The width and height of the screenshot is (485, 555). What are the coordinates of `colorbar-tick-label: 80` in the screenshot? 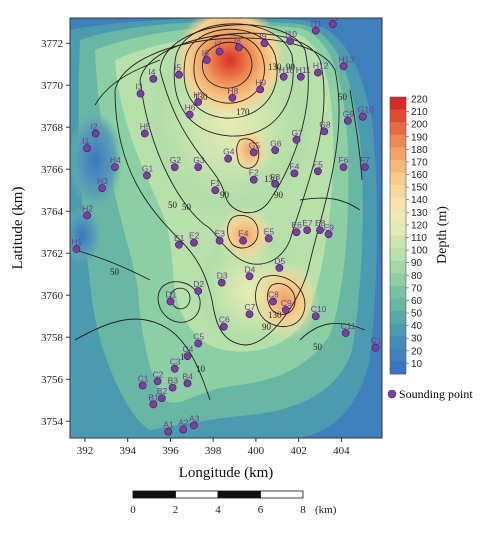 It's located at (417, 276).